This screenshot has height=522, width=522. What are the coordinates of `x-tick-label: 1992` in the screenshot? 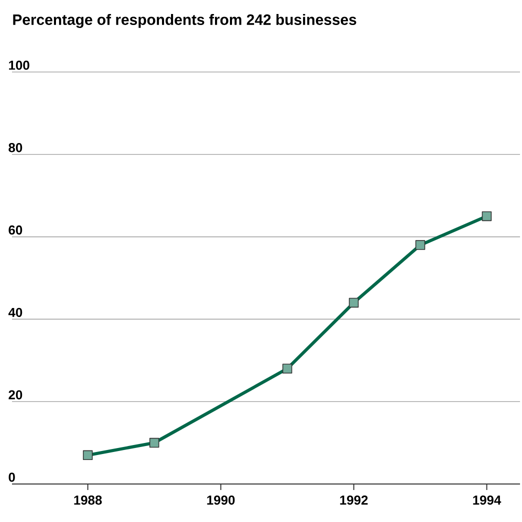 It's located at (354, 500).